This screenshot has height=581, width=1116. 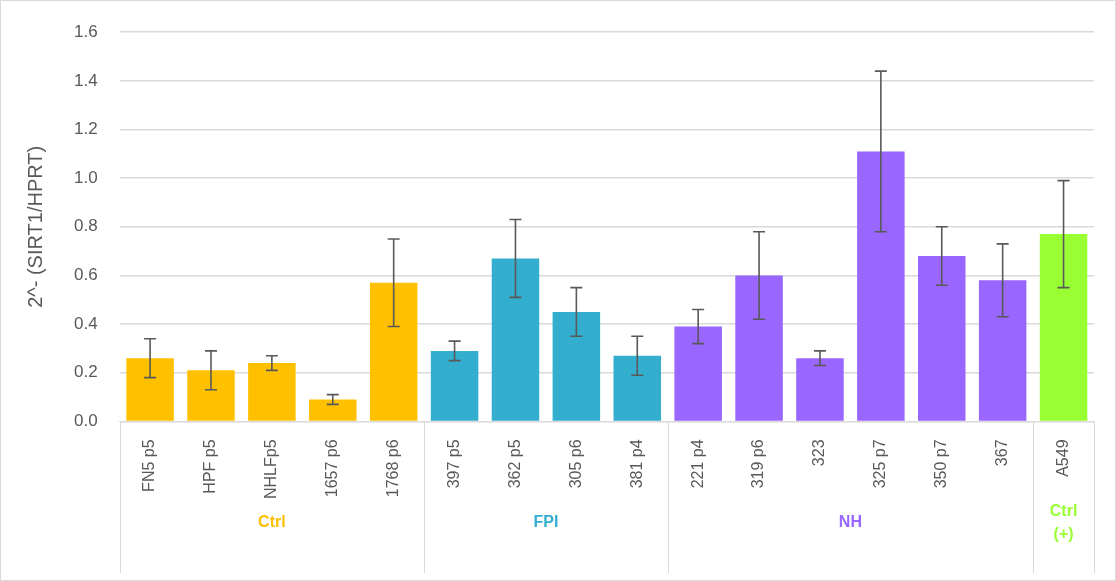 I want to click on y-tick-label: 1.0, so click(x=85, y=177).